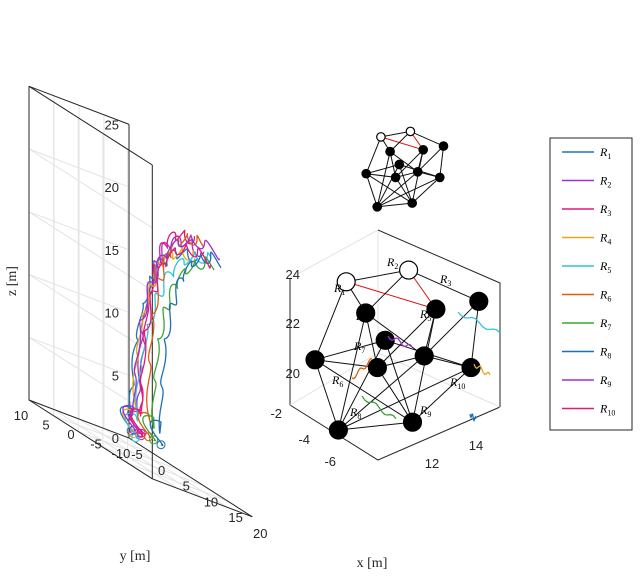 The width and height of the screenshot is (640, 577). I want to click on legend-label-R3: R3, so click(605, 210).